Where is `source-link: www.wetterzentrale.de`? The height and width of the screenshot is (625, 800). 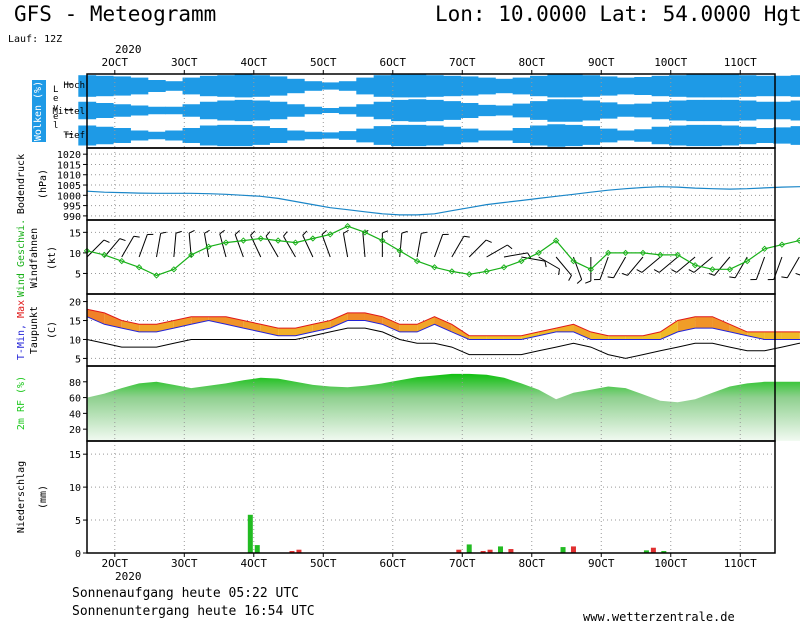
source-link: www.wetterzentrale.de is located at coordinates (659, 617).